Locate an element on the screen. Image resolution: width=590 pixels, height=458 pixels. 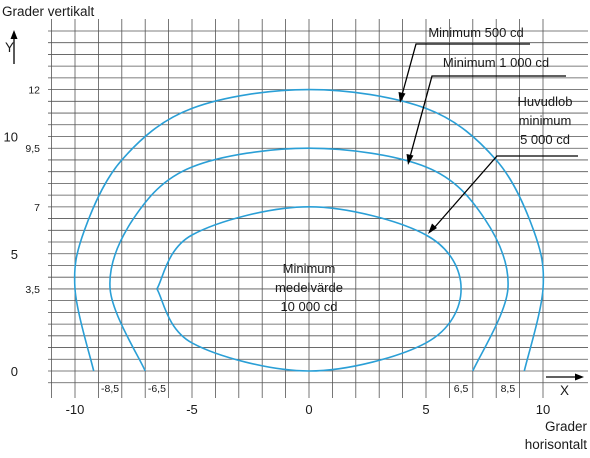
x-tick-label: -10 is located at coordinates (75, 409).